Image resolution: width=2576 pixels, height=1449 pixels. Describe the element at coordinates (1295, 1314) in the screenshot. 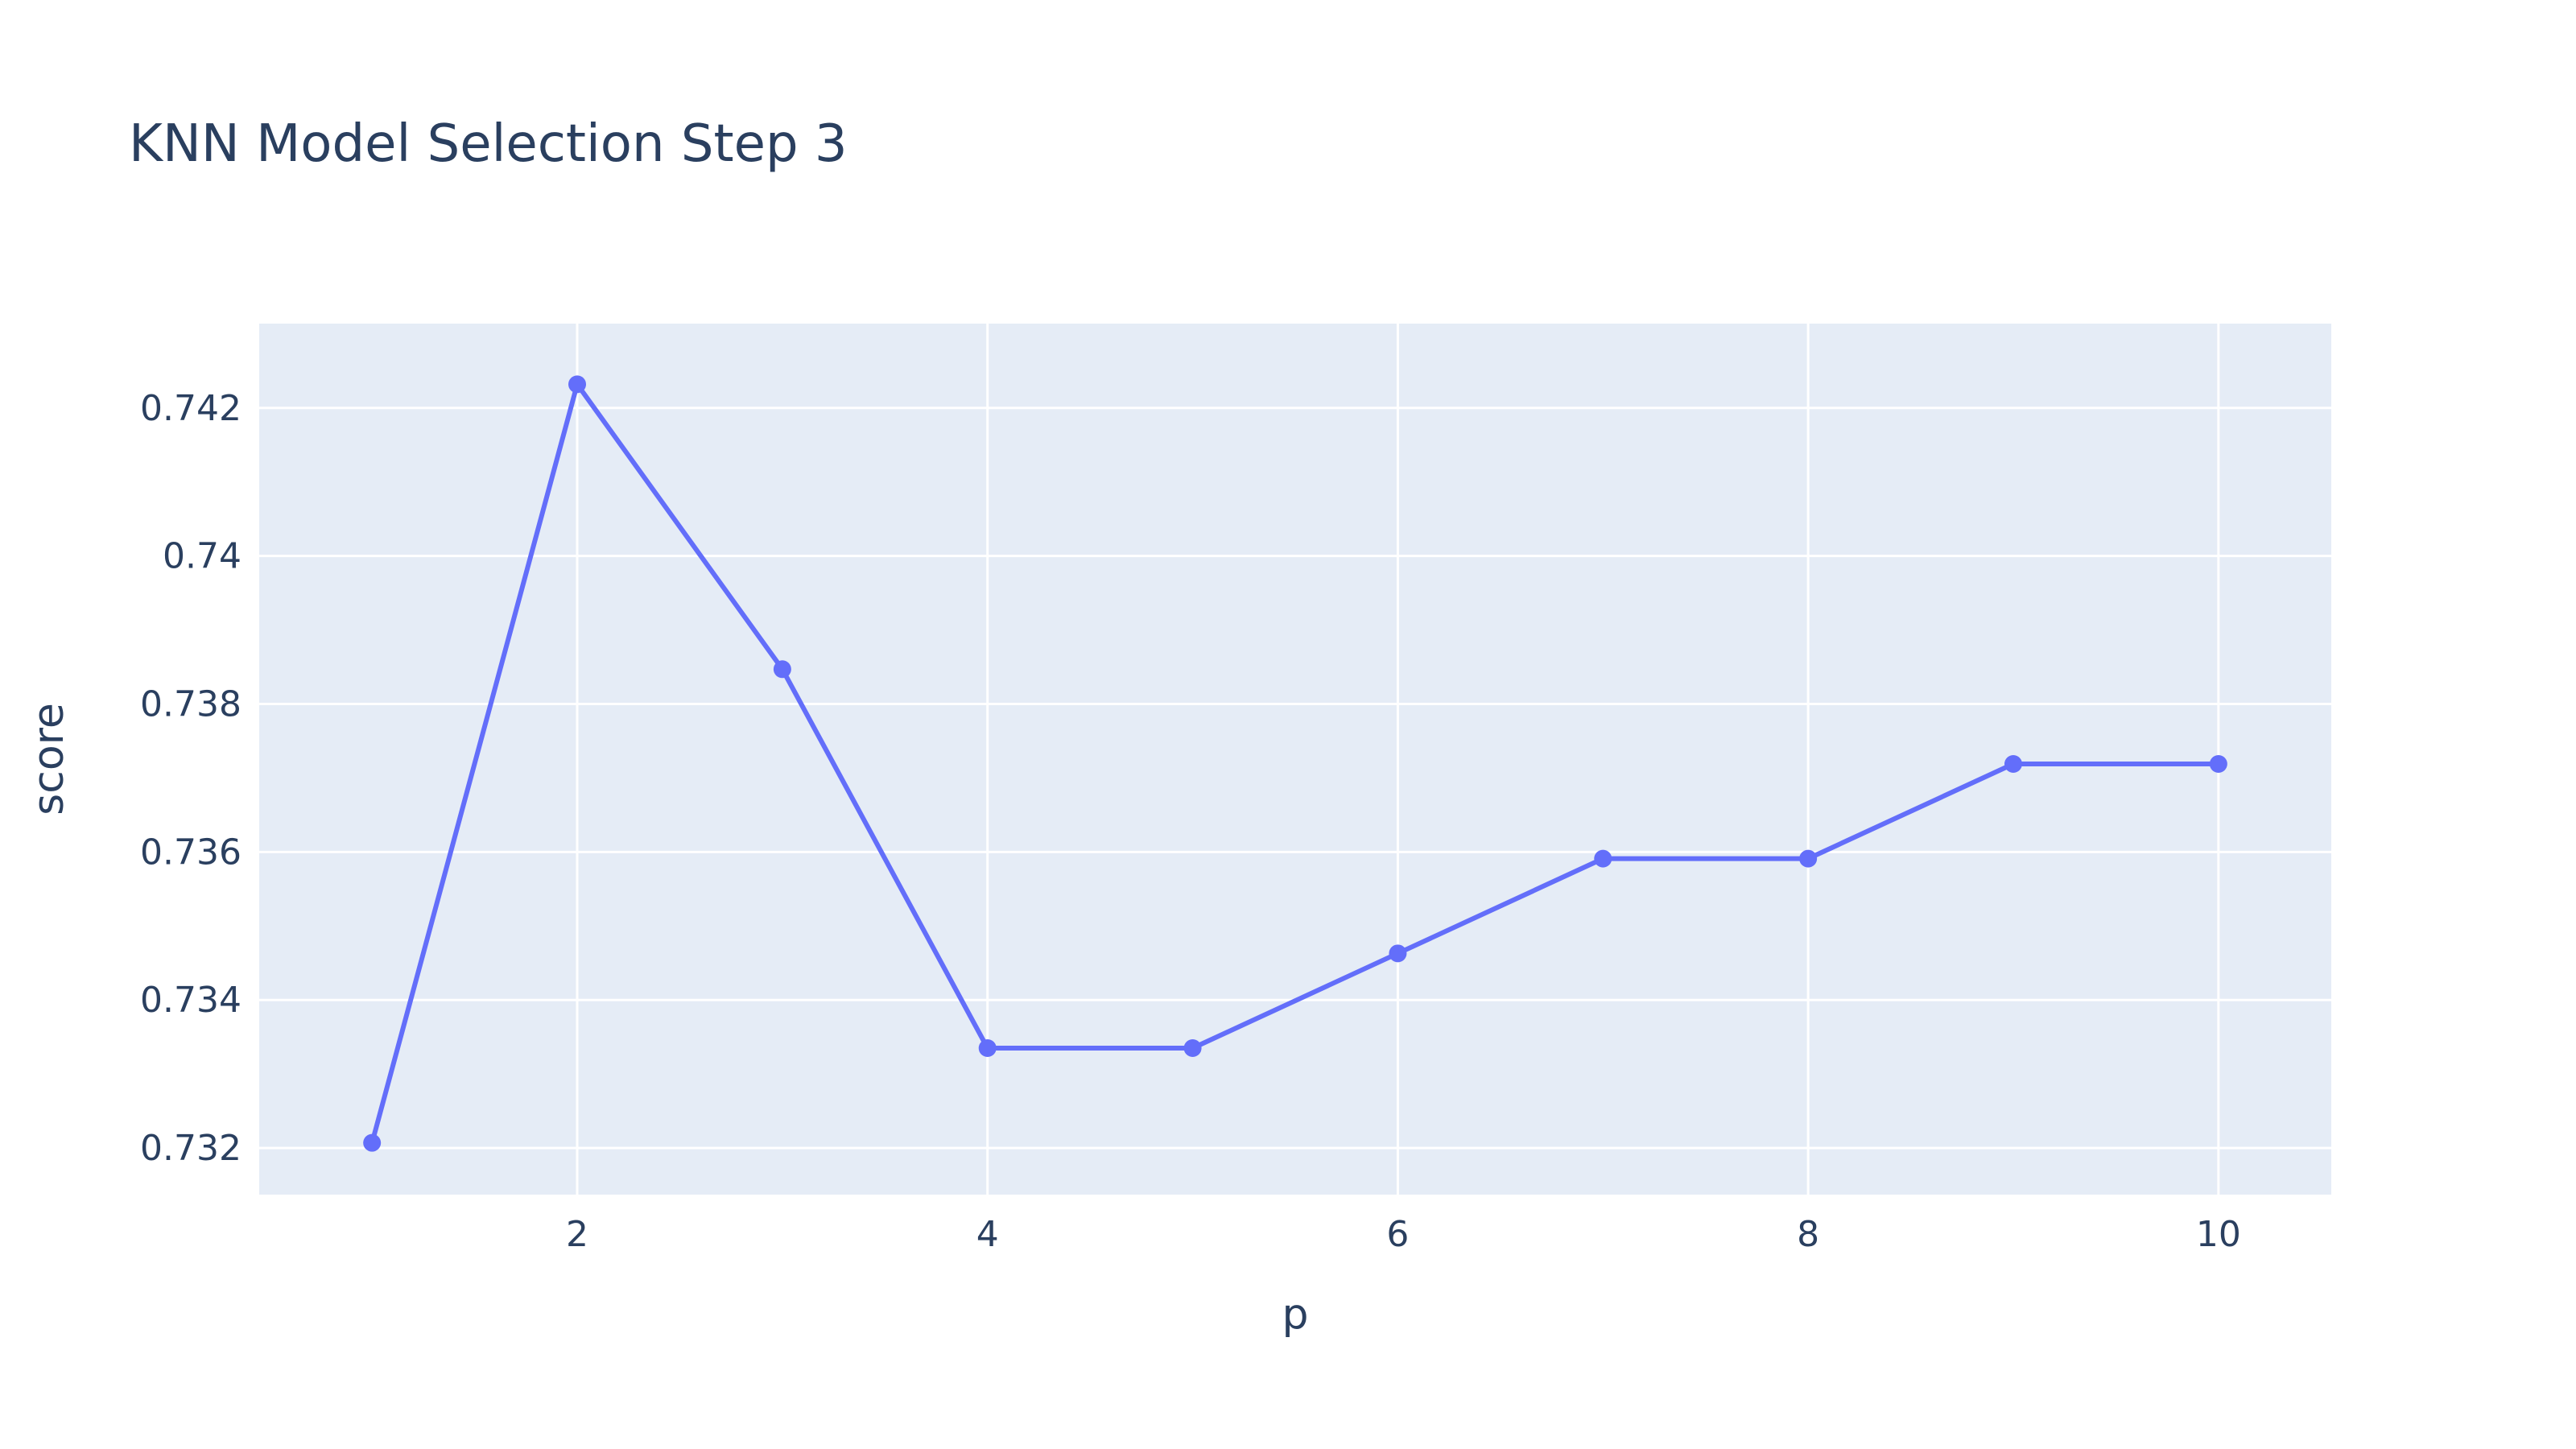

I see `x-axis-title: p` at that location.